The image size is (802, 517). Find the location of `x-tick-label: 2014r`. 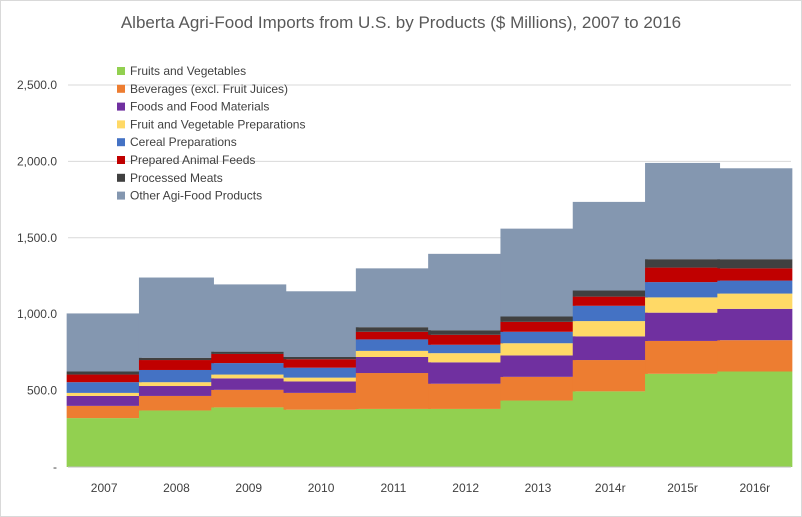

x-tick-label: 2014r is located at coordinates (610, 488).